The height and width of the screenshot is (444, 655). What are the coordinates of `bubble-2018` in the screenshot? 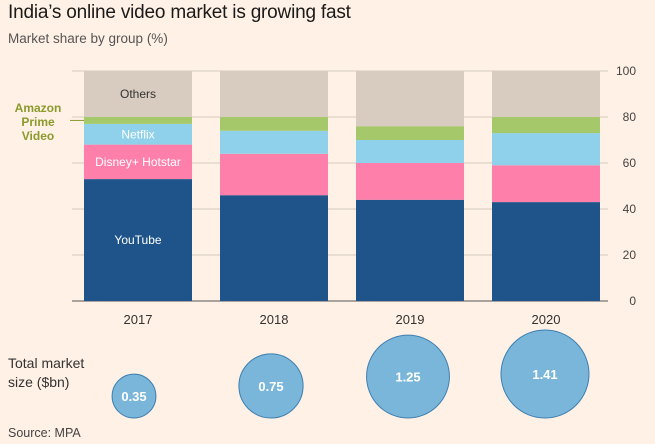 It's located at (271, 386).